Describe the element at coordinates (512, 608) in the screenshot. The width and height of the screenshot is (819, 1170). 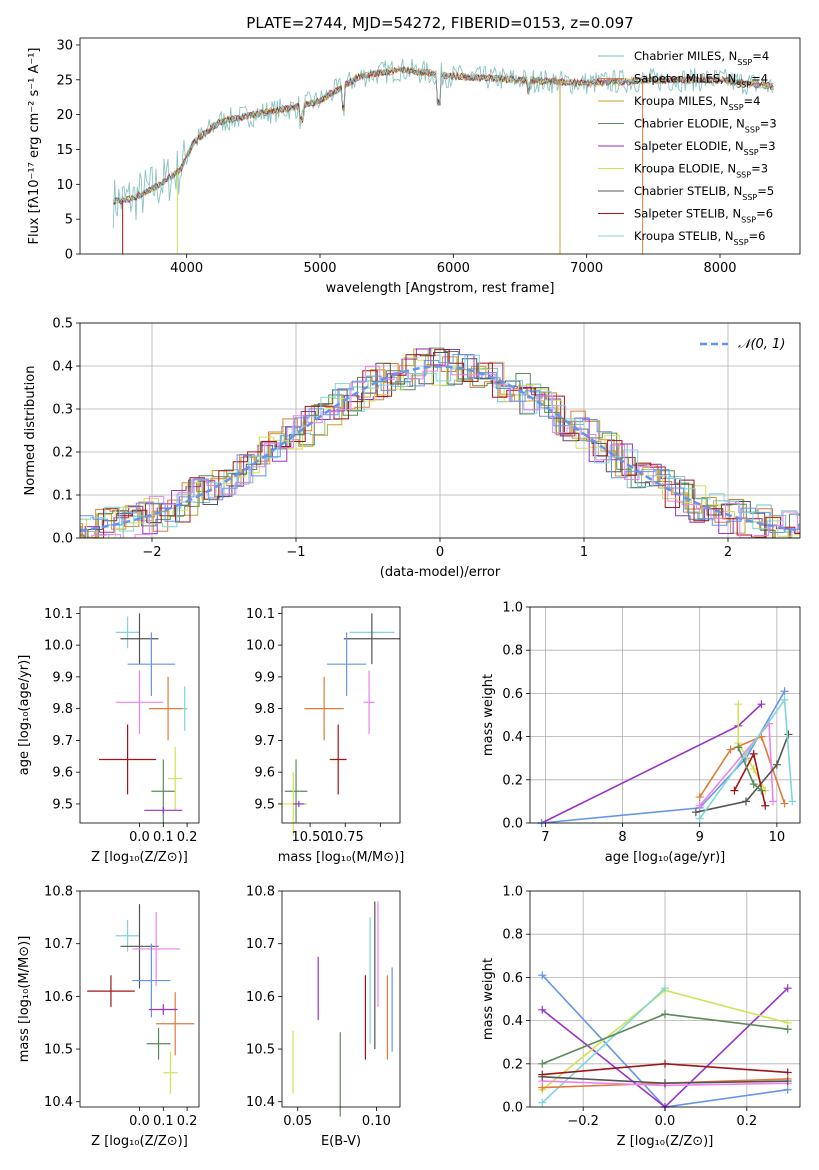
I see `y-tick-label: 1.0` at that location.